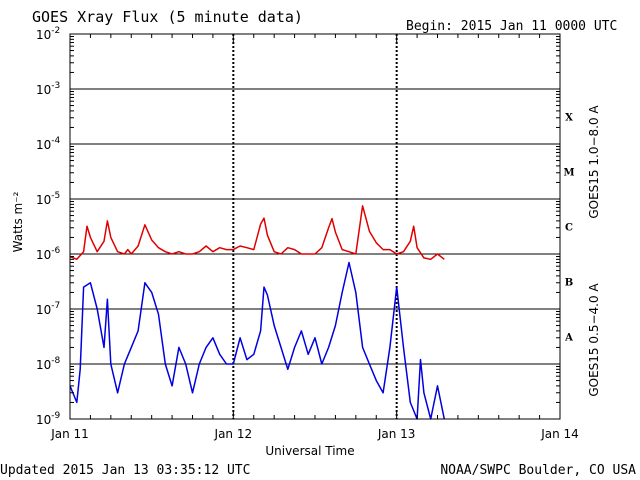 This screenshot has height=480, width=640. What do you see at coordinates (569, 228) in the screenshot?
I see `flare-class-label: C` at bounding box center [569, 228].